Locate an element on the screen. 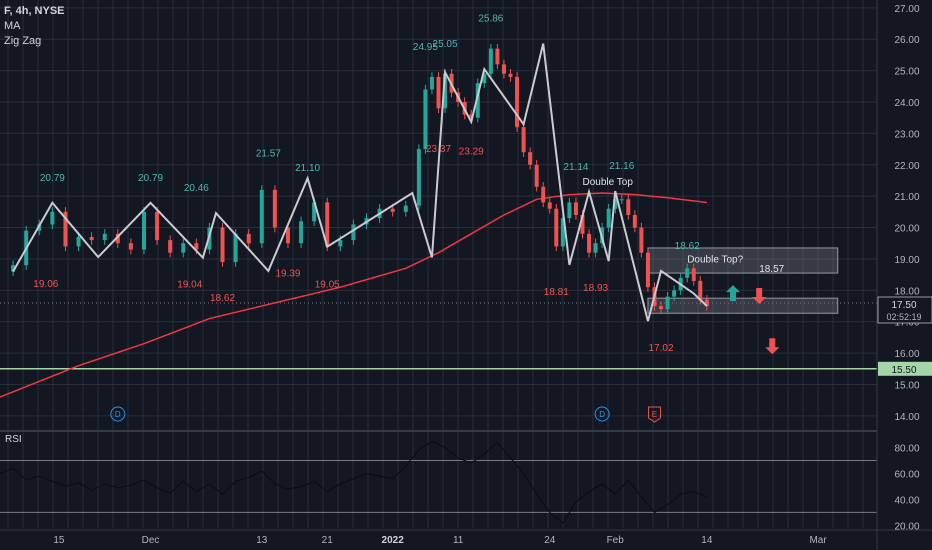  price-tick: 20.00 is located at coordinates (906, 229).